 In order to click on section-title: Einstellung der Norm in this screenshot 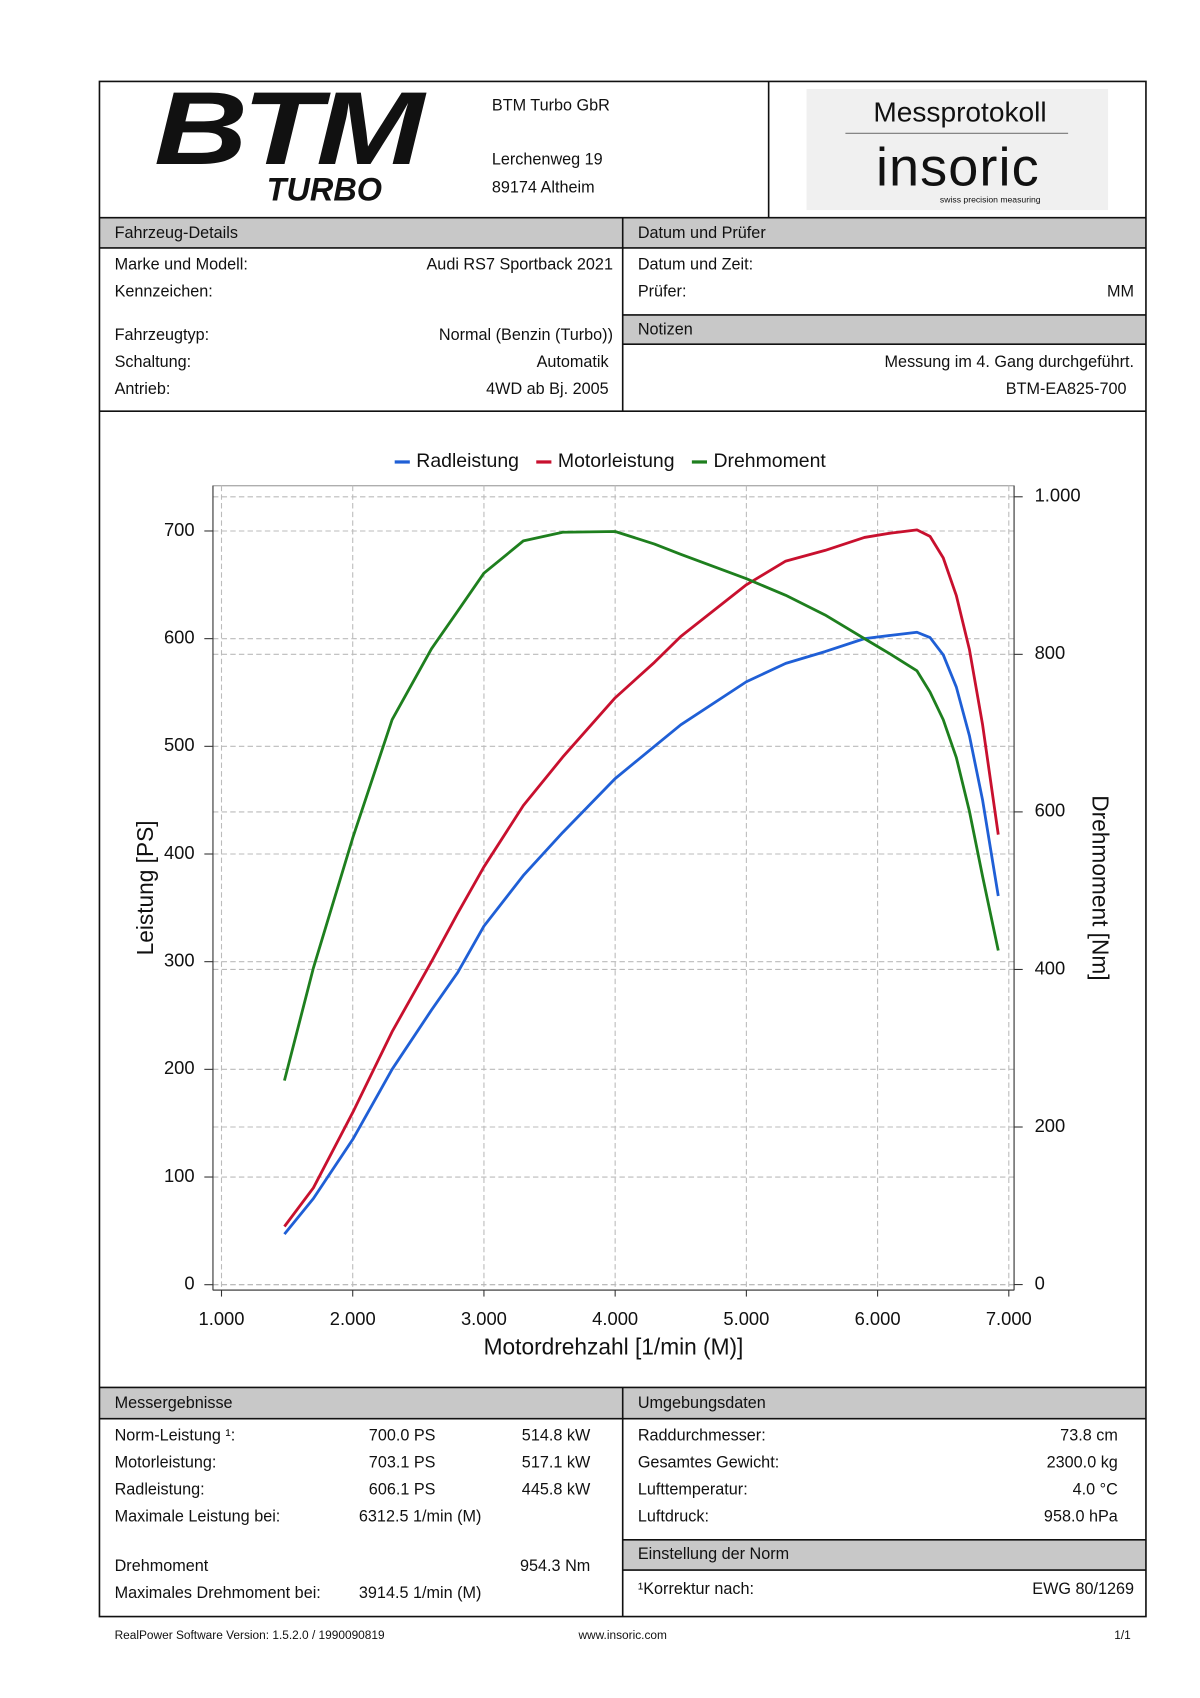, I will do `click(713, 1554)`.